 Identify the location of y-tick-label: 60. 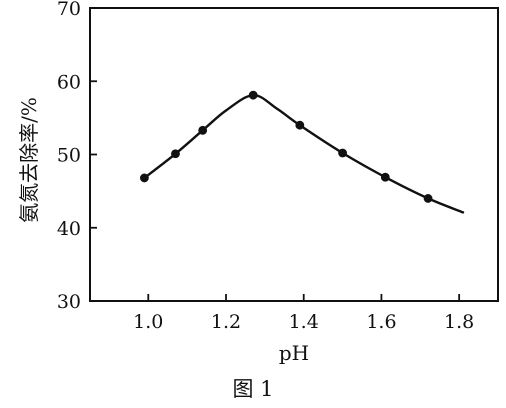
(69, 82).